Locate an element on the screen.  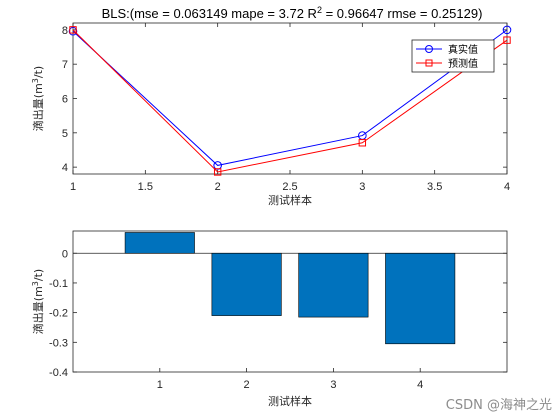
legend-label-actual: 真实值 is located at coordinates (463, 49).